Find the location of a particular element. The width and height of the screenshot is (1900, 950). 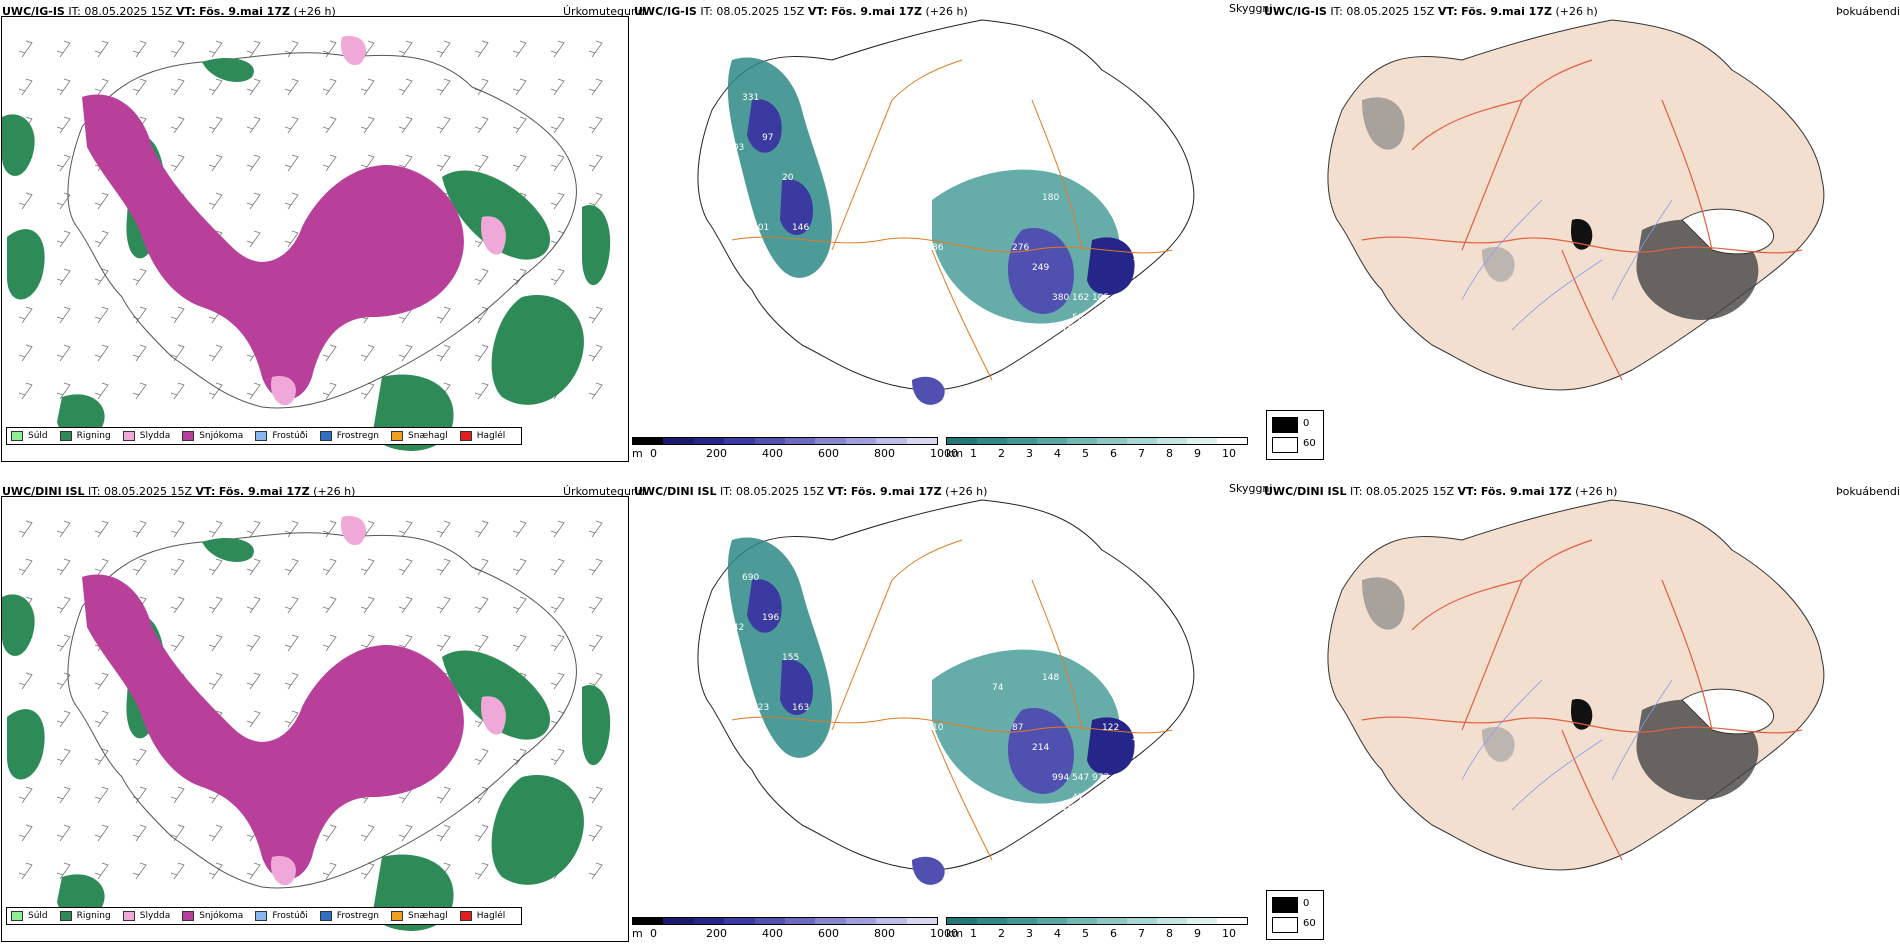

cloud-areas is located at coordinates (931, 231).